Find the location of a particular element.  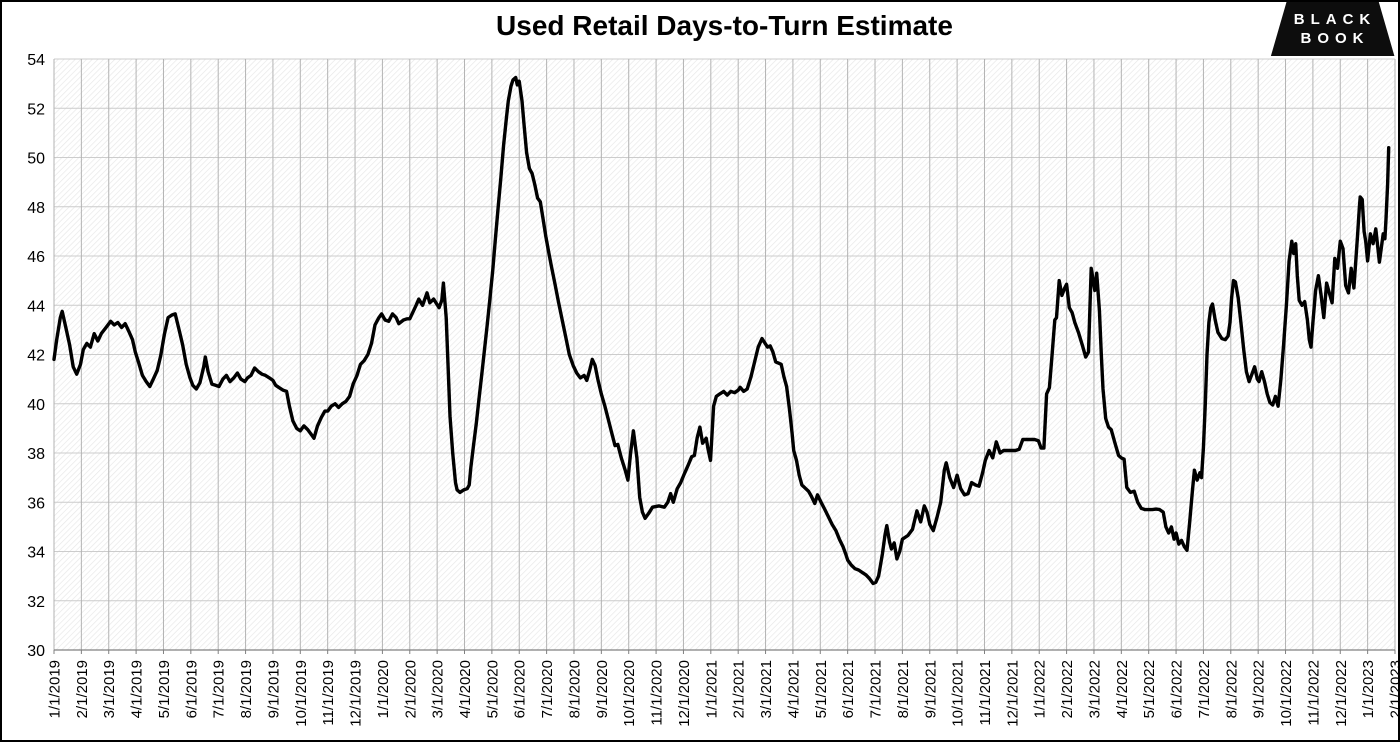

logo-line-book: BOOK is located at coordinates (1335, 38).